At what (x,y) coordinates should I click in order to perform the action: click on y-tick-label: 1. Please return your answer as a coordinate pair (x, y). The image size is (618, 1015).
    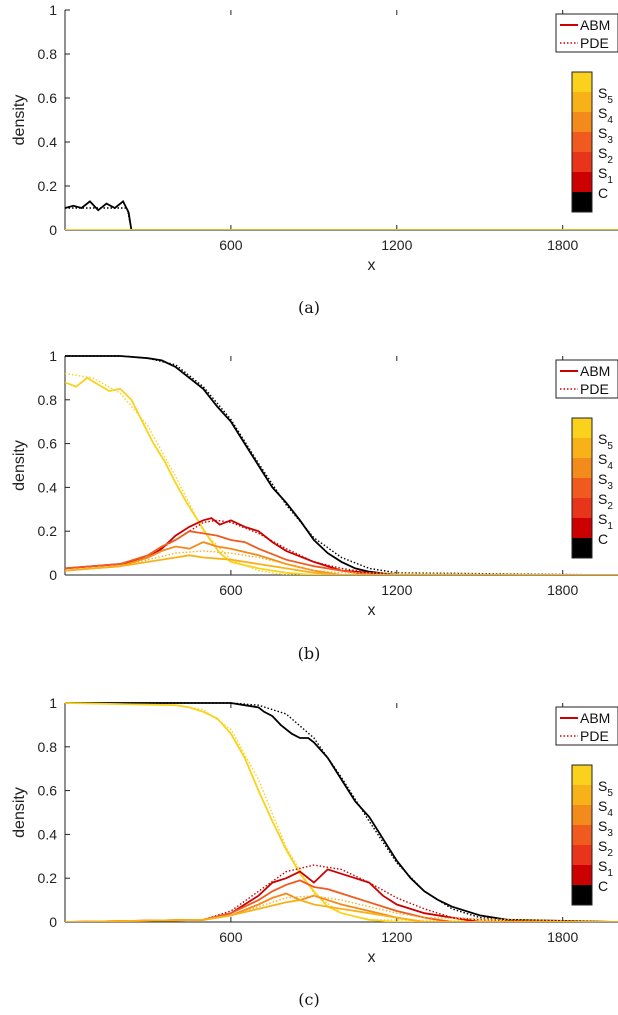
    Looking at the image, I should click on (53, 703).